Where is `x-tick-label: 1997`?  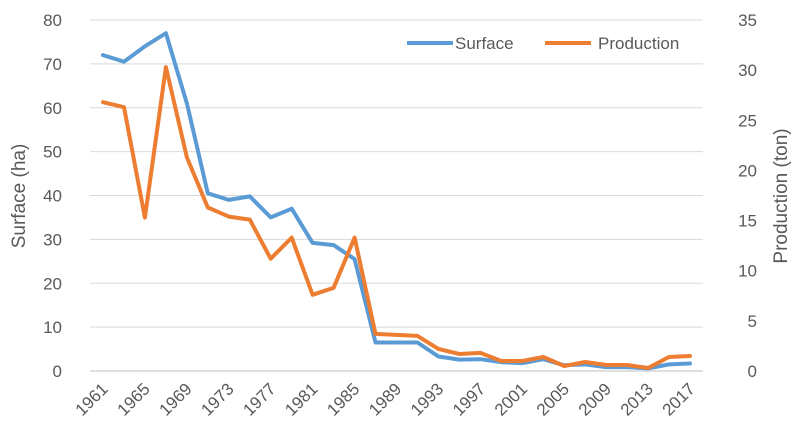
x-tick-label: 1997 is located at coordinates (469, 399).